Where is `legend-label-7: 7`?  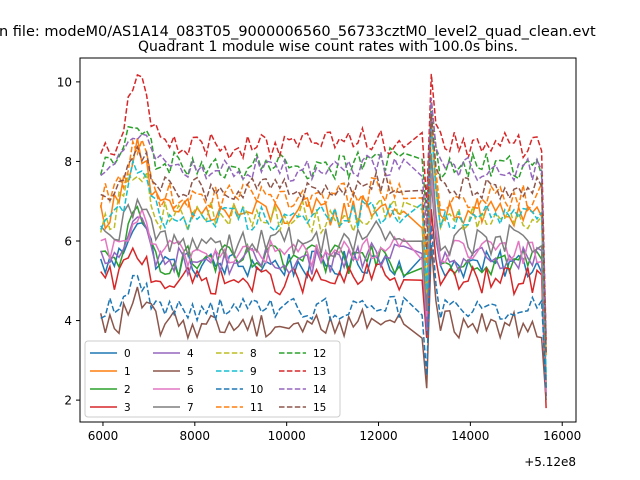 legend-label-7: 7 is located at coordinates (190, 408).